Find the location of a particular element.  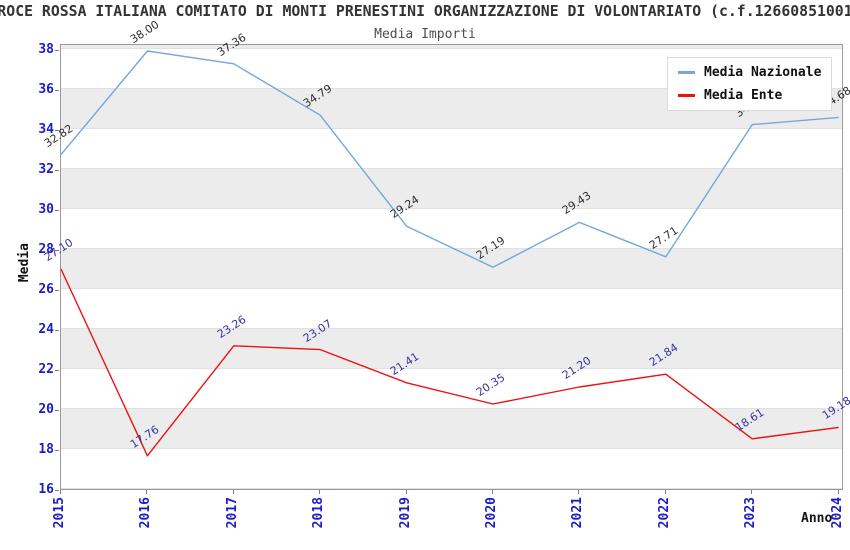

legend-item-media-nazionale: Media Nazionale is located at coordinates (749, 72).